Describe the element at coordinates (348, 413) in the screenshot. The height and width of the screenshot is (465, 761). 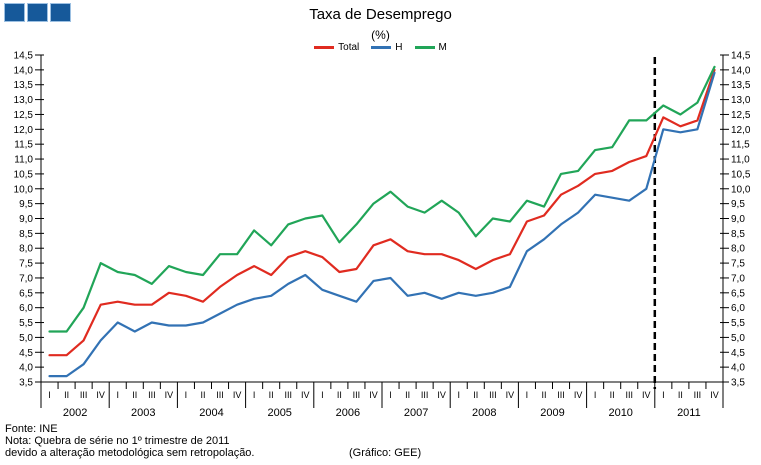
I see `year-label: 2006` at that location.